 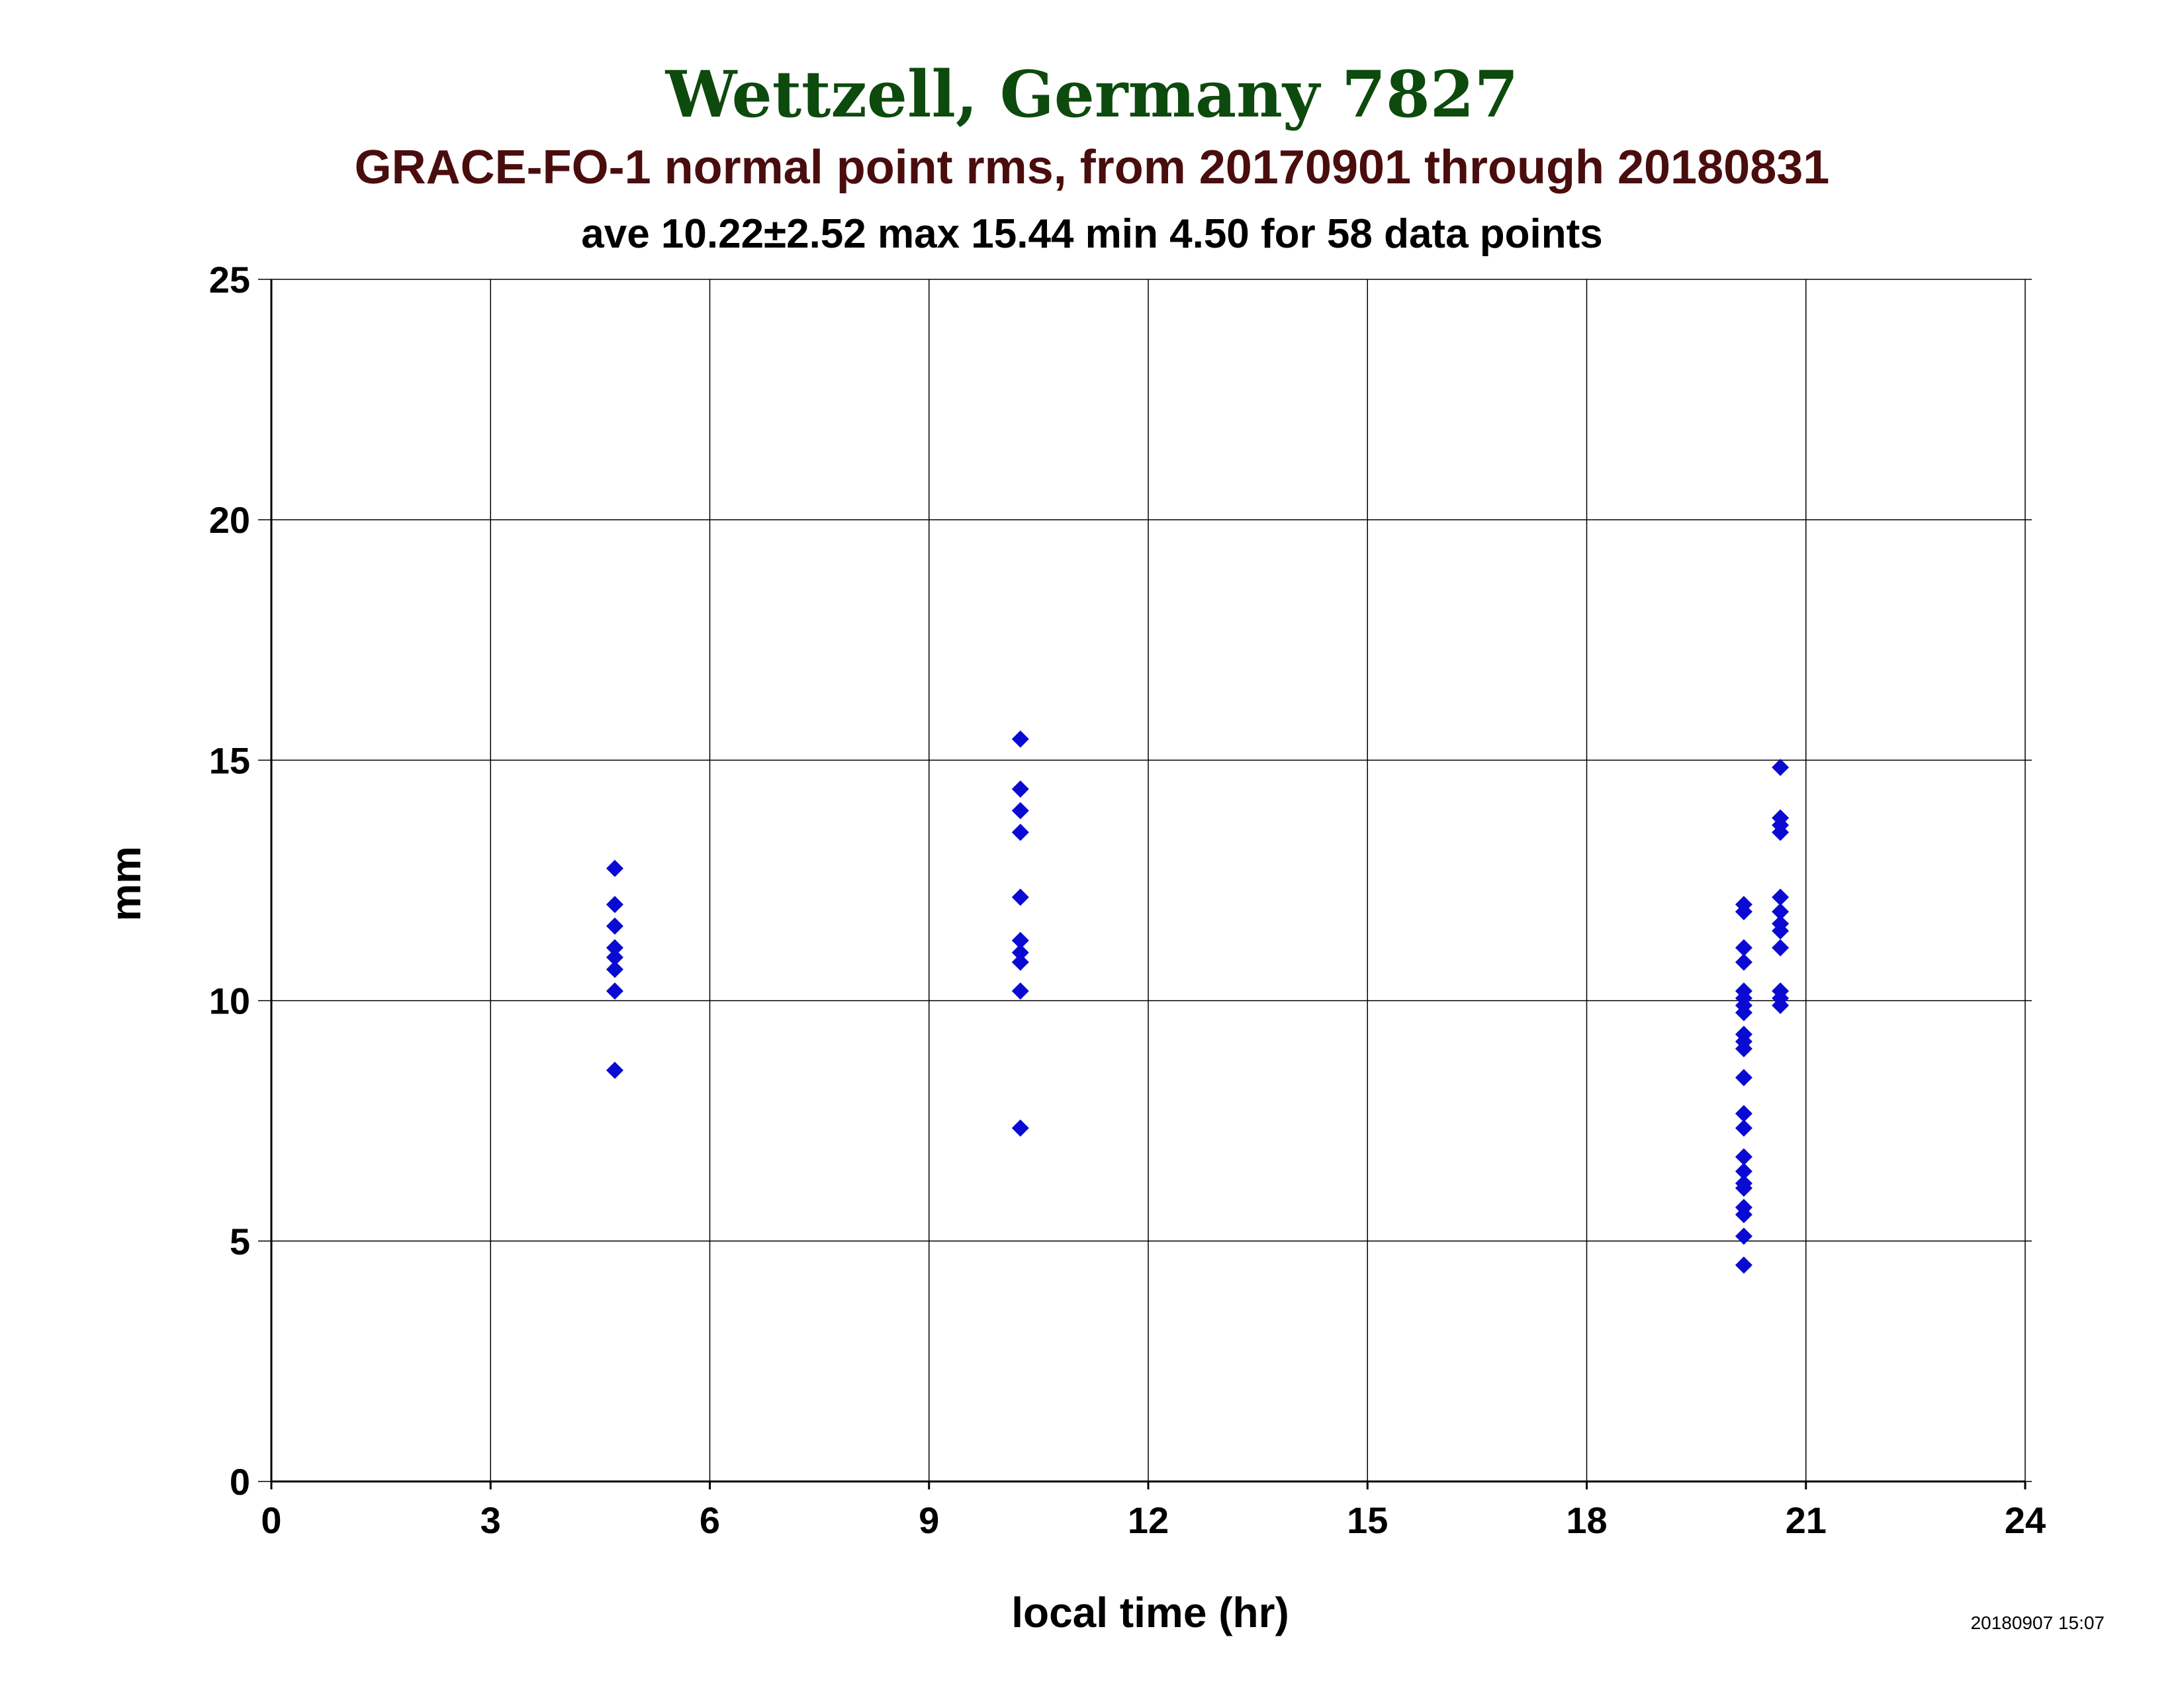 What do you see at coordinates (229, 520) in the screenshot?
I see `y-tick-label: 20` at bounding box center [229, 520].